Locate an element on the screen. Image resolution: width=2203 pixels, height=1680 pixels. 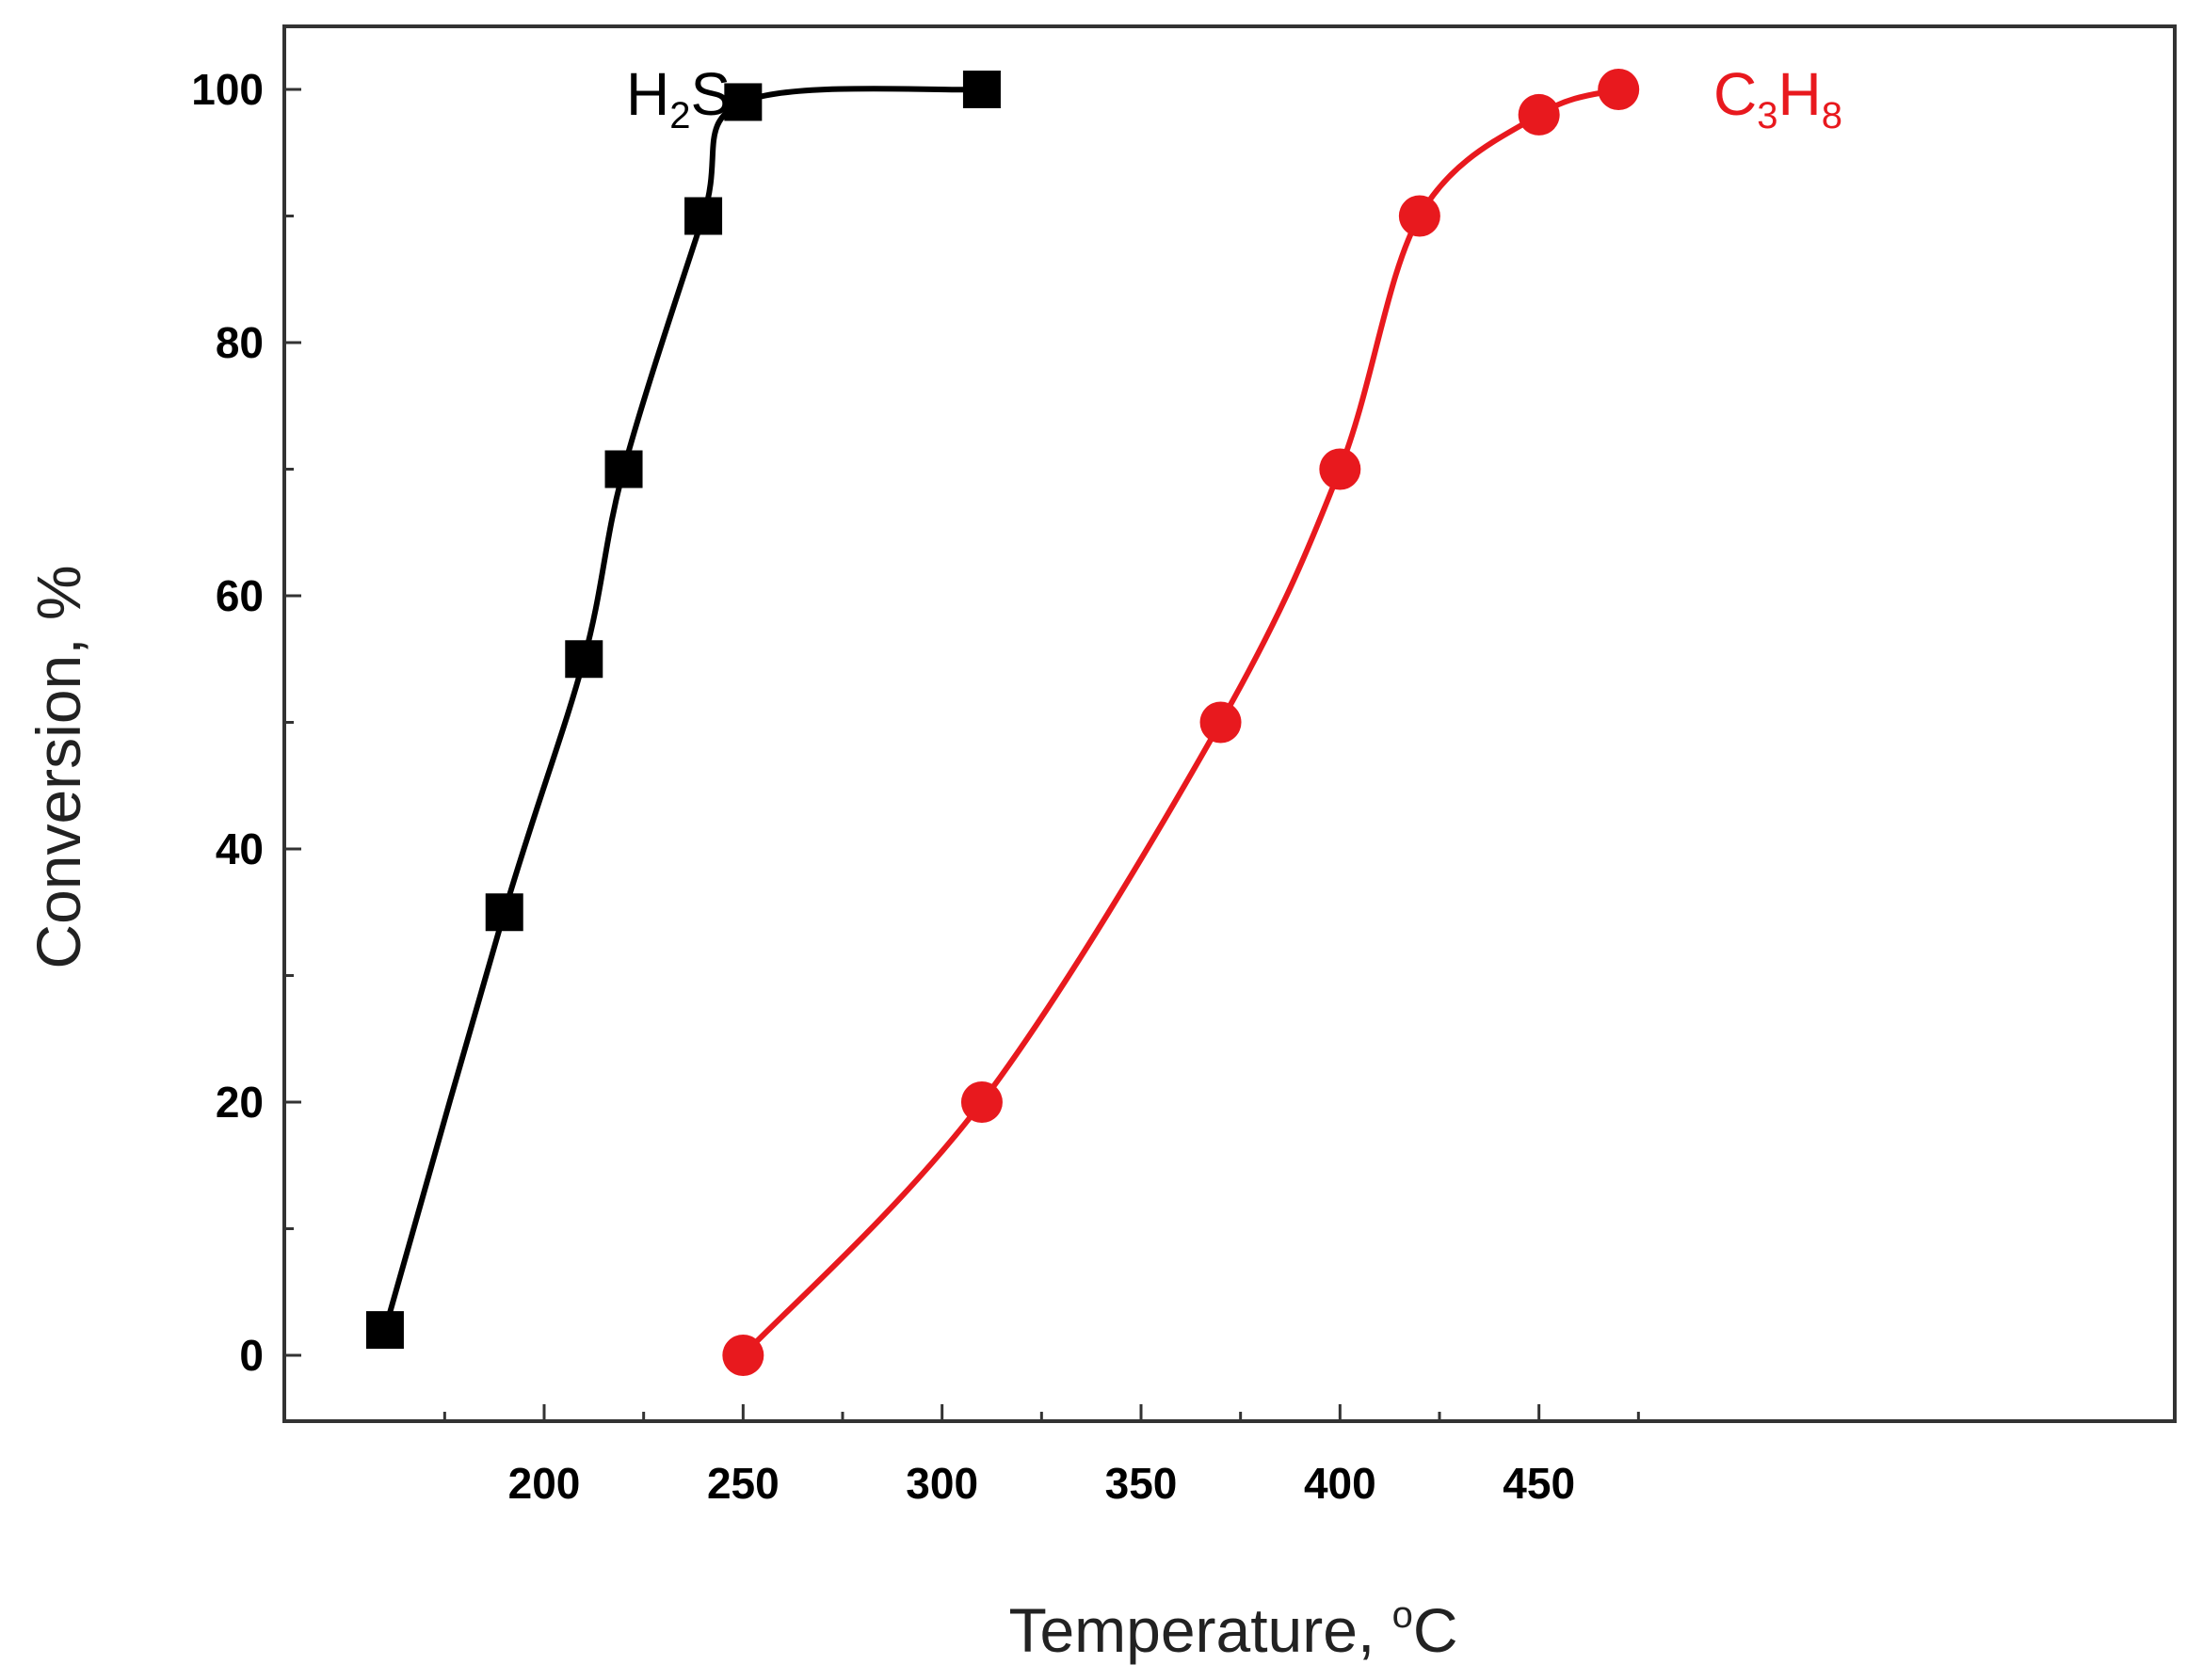
x-axis-title-main: Temperature, is located at coordinates (1200, 1630).